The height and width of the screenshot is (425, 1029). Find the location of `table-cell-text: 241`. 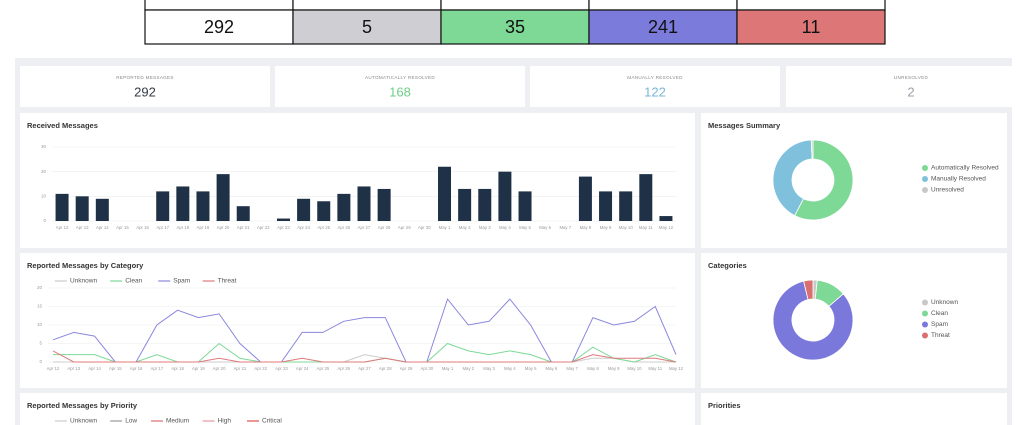

table-cell-text: 241 is located at coordinates (663, 27).